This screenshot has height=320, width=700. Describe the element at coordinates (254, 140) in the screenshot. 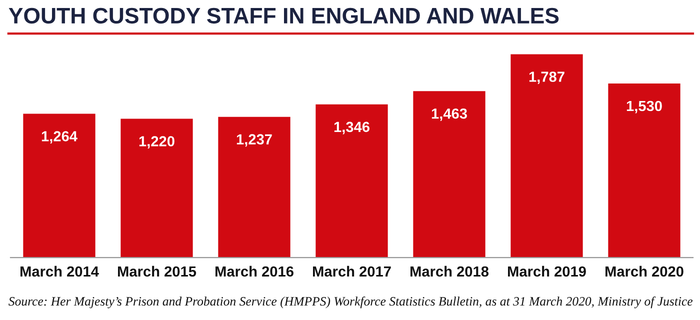

I see `data-label: 1,237` at that location.